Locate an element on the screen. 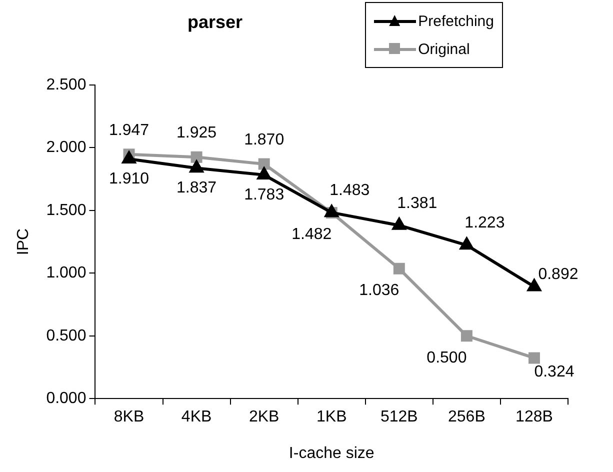 Image resolution: width=613 pixels, height=472 pixels. data-label: 1.947 is located at coordinates (129, 130).